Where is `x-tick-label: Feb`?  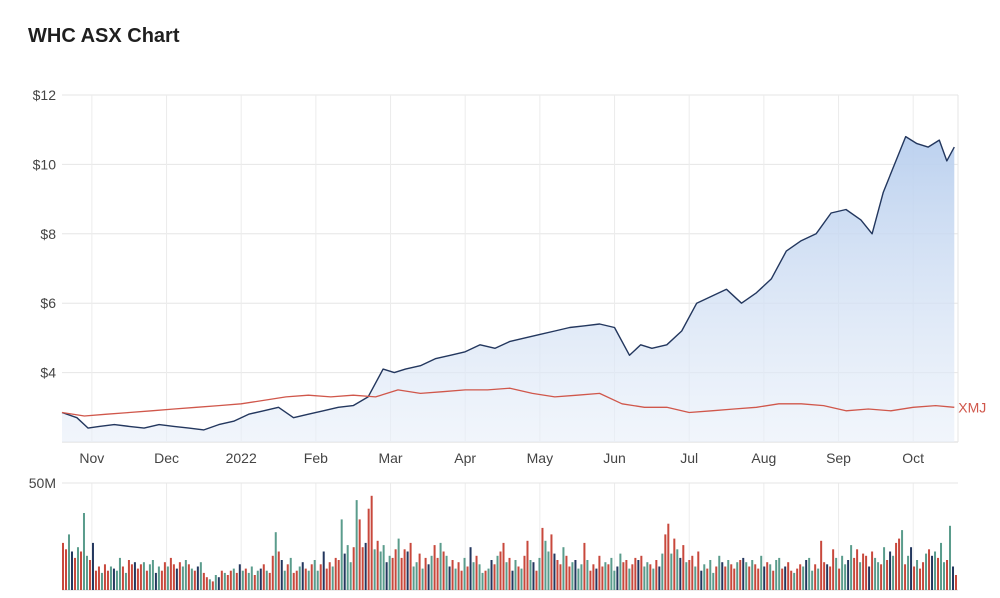
x-tick-label: Feb is located at coordinates (316, 458).